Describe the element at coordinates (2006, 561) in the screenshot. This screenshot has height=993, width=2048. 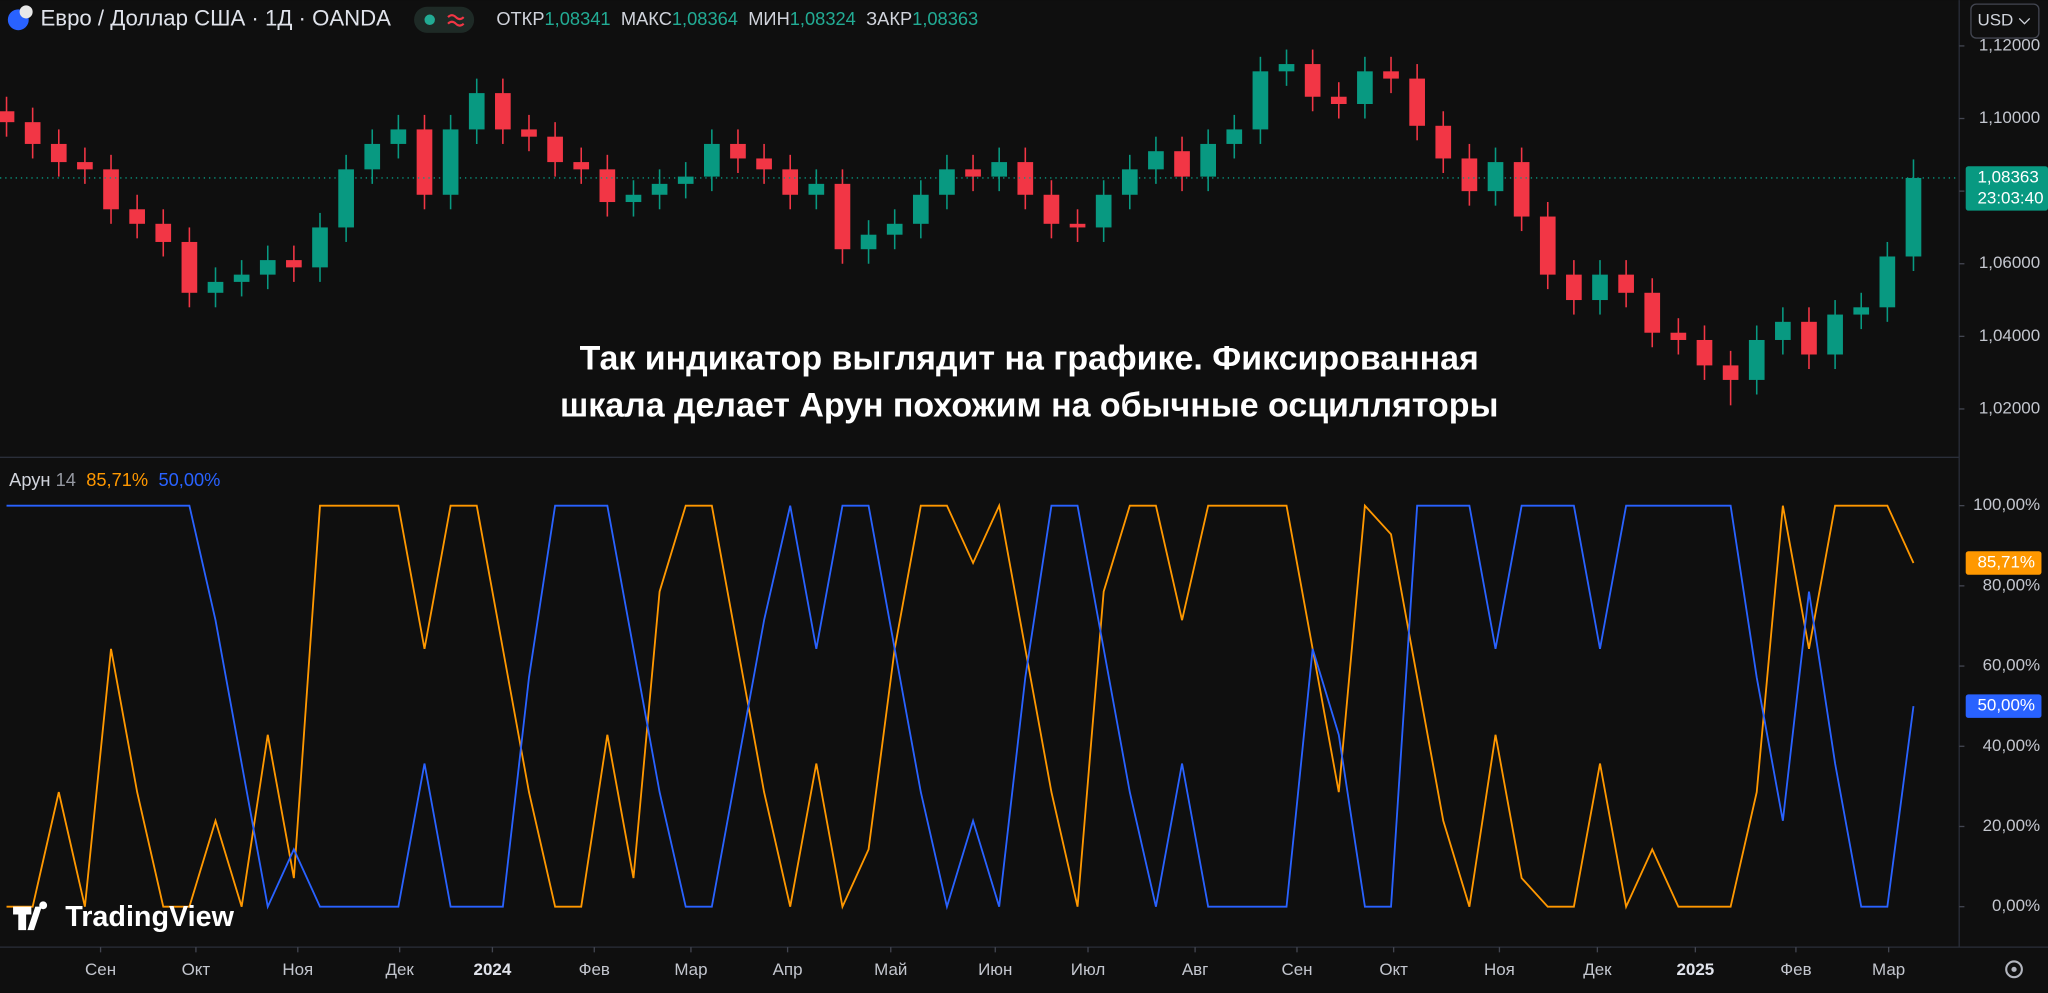
I see `value-badge-label: 85,71%` at that location.